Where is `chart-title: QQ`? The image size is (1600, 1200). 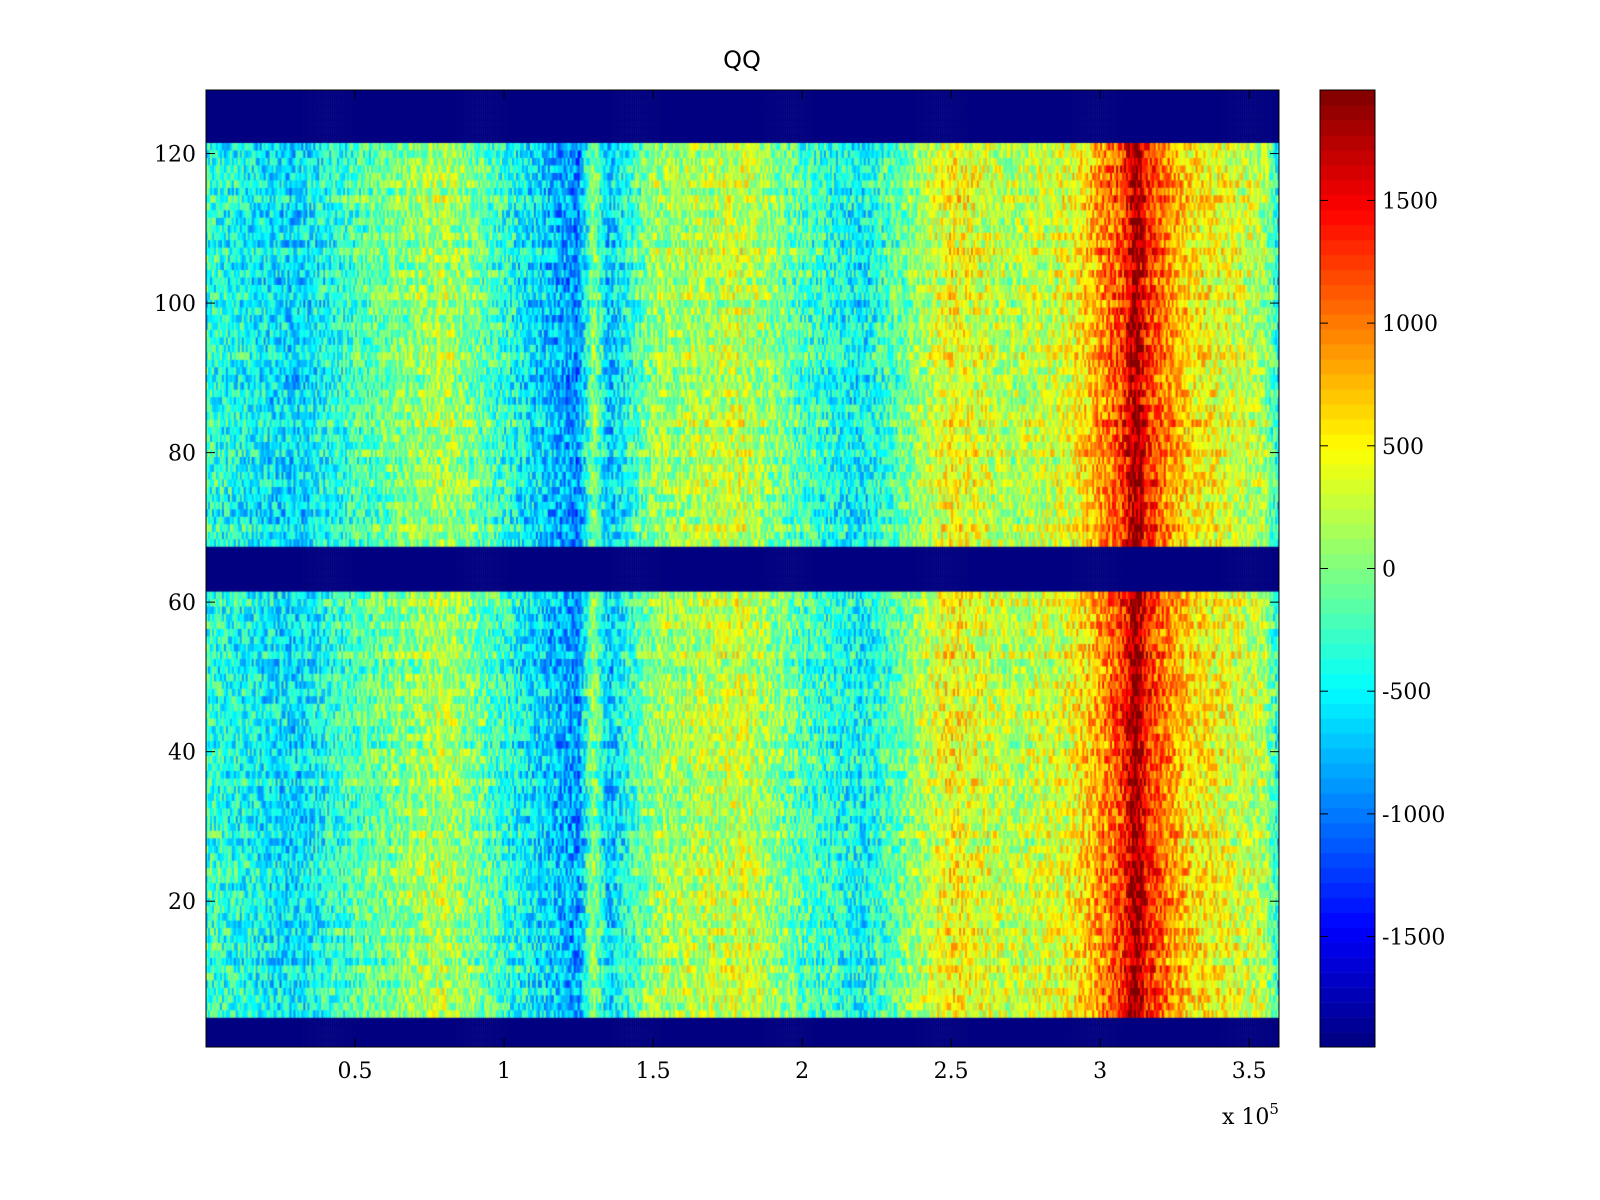 chart-title: QQ is located at coordinates (742, 60).